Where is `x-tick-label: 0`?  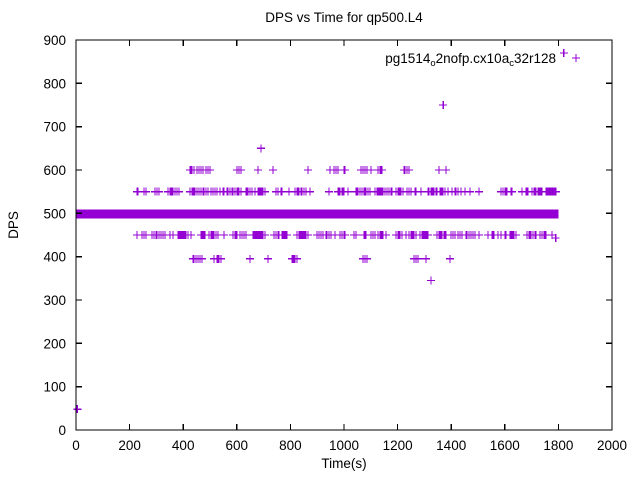 x-tick-label: 0 is located at coordinates (76, 445).